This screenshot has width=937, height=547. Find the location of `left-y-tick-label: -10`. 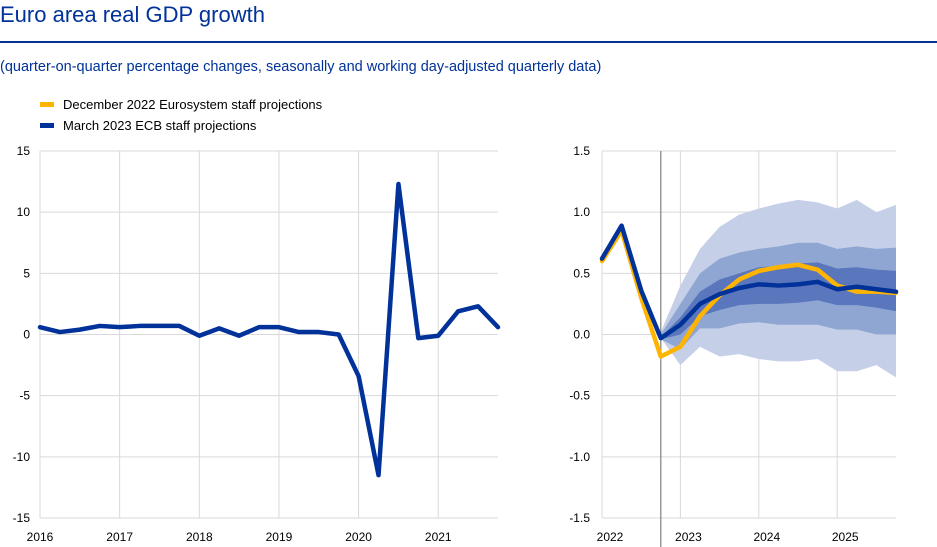

left-y-tick-label: -10 is located at coordinates (22, 457).